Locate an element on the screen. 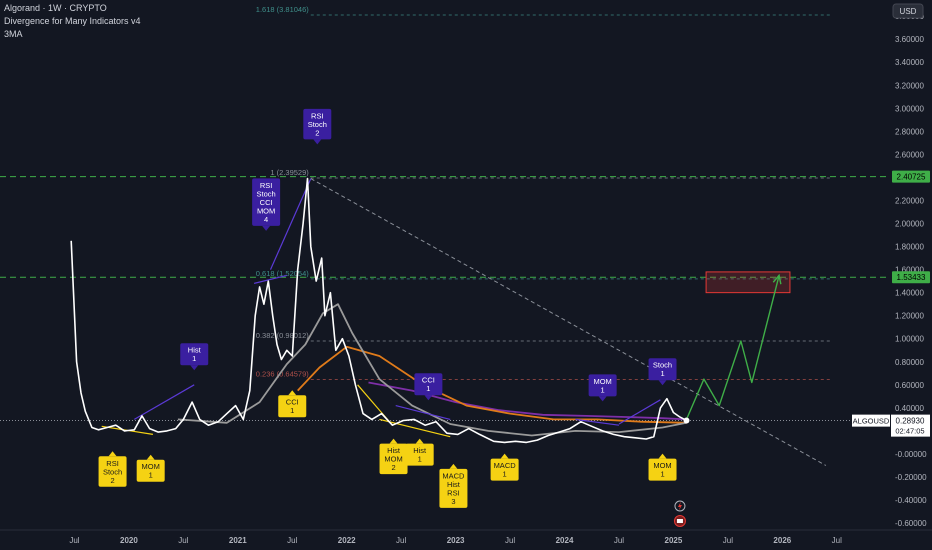 The width and height of the screenshot is (932, 550). label-text: Stoch 1 is located at coordinates (662, 370).